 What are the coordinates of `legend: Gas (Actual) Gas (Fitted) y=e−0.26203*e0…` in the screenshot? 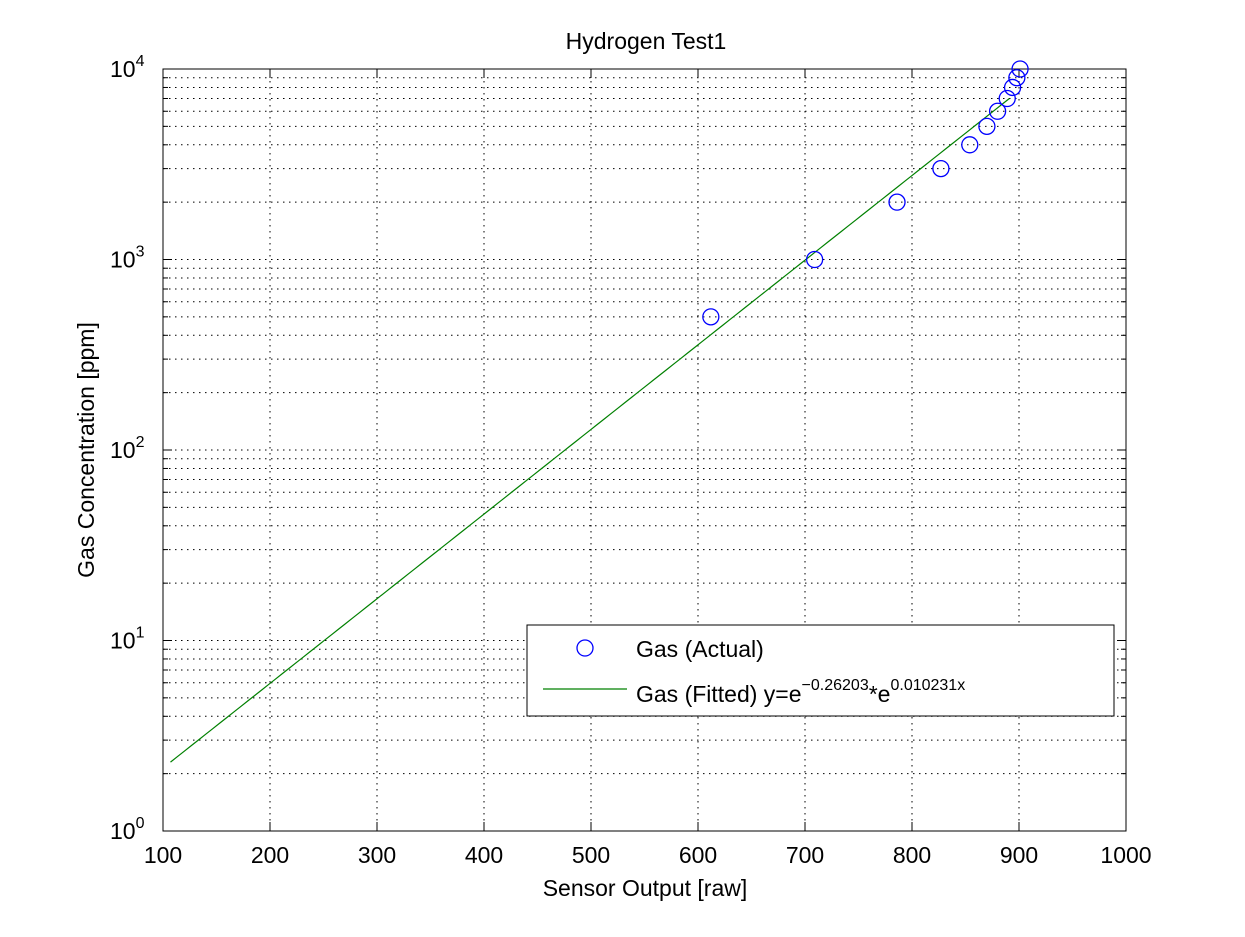 It's located at (820, 670).